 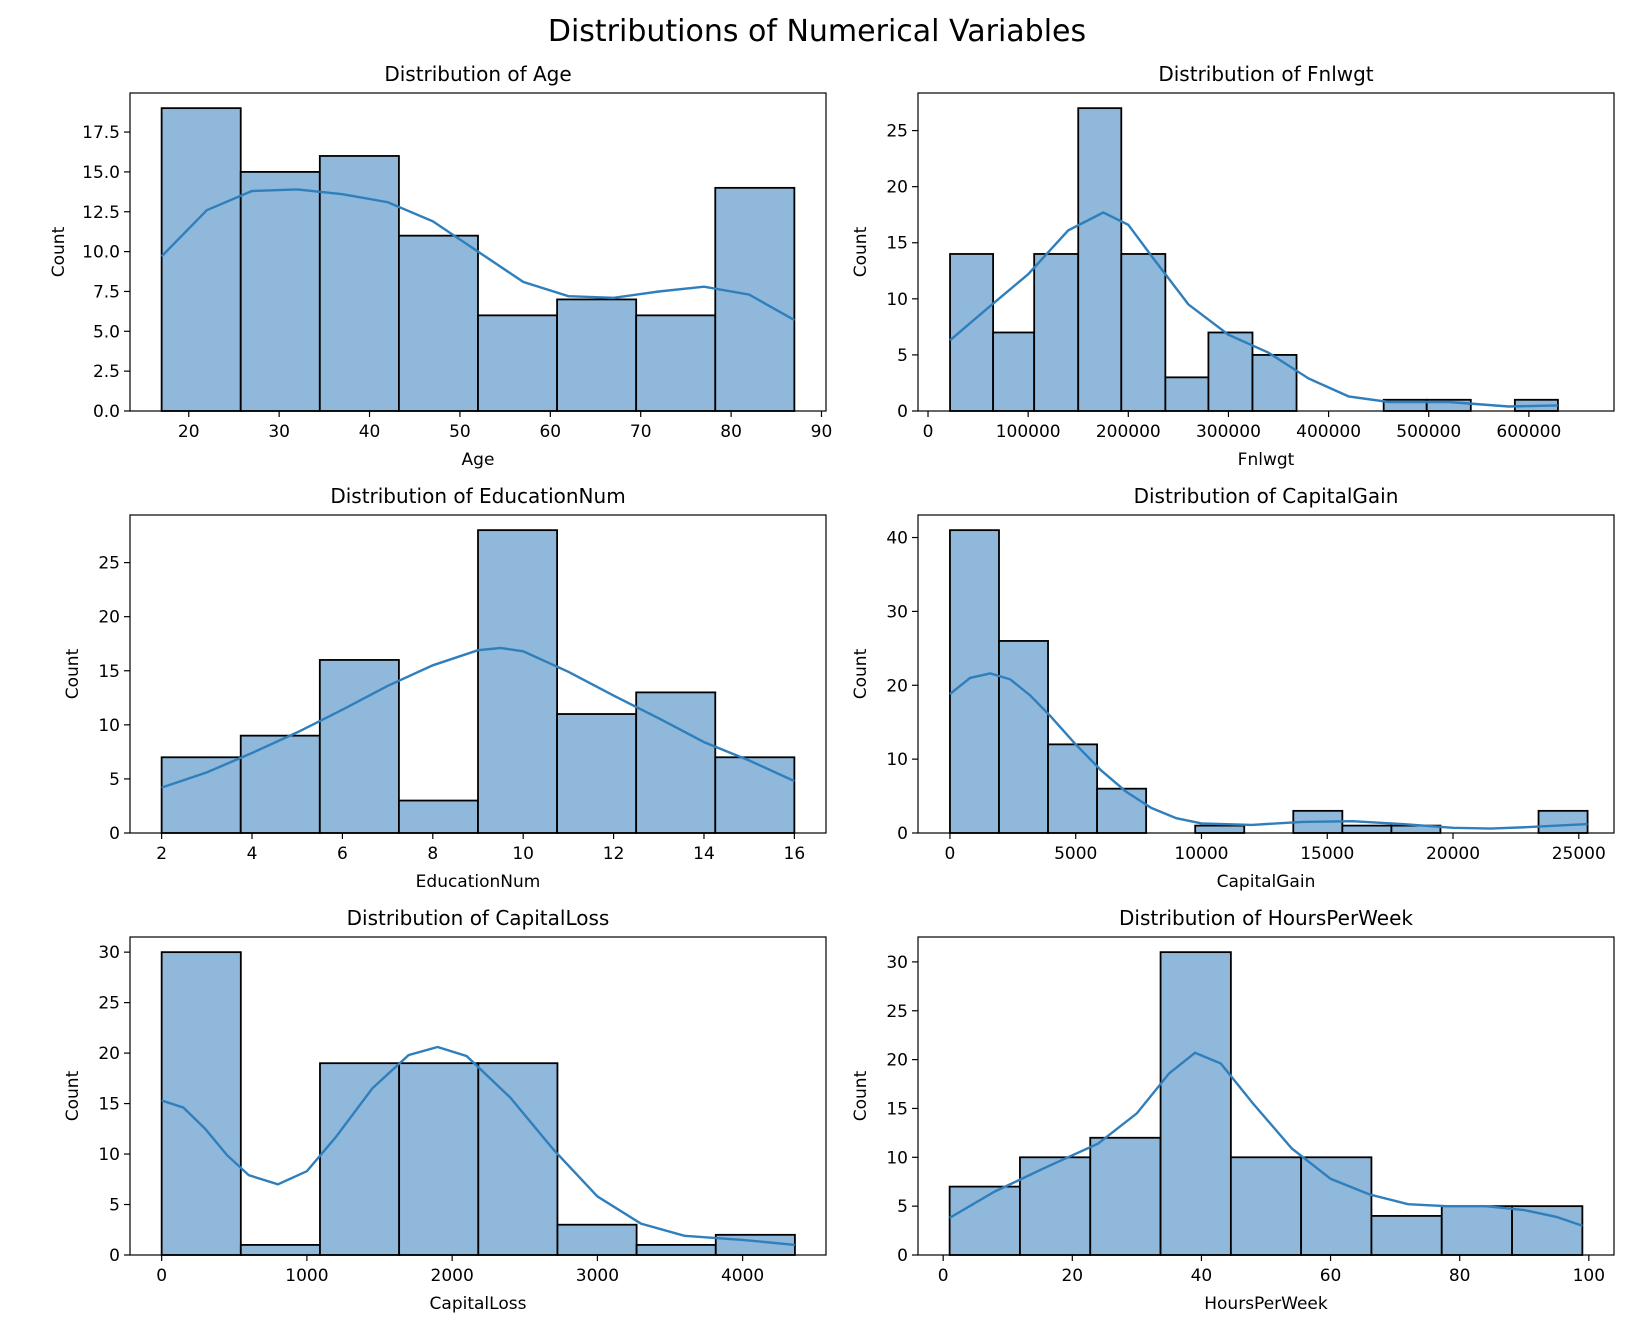 What do you see at coordinates (641, 432) in the screenshot?
I see `x-tick-label: 70` at bounding box center [641, 432].